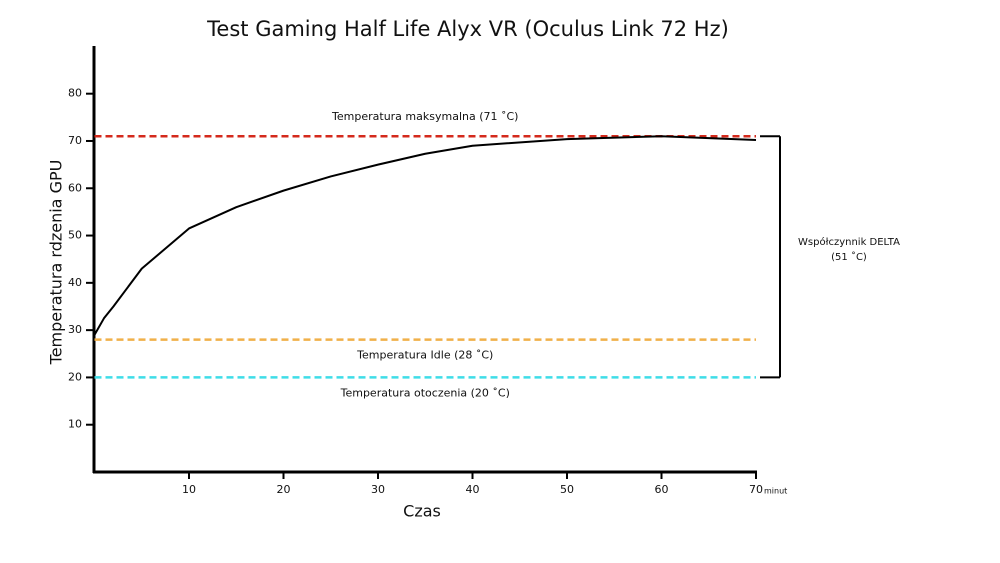  Describe the element at coordinates (75, 282) in the screenshot. I see `y-tick-label: 40` at that location.